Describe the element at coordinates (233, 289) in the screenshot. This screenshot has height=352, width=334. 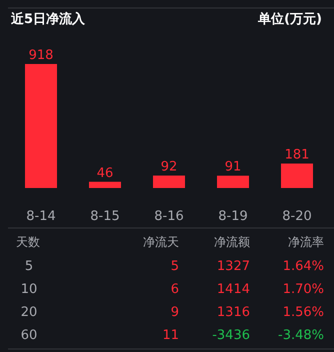
I see `text: 1414` at that location.